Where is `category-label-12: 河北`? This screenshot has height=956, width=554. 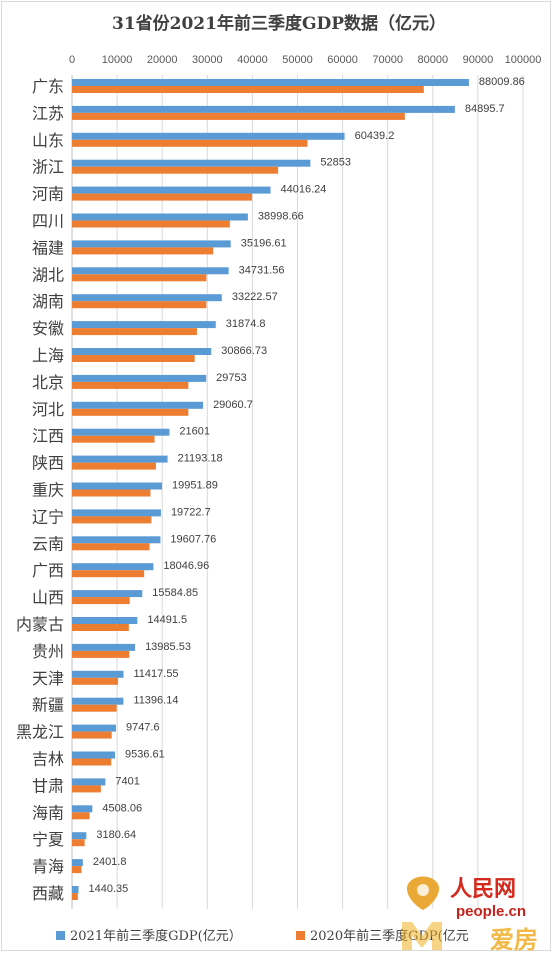 category-label-12: 河北 is located at coordinates (48, 409).